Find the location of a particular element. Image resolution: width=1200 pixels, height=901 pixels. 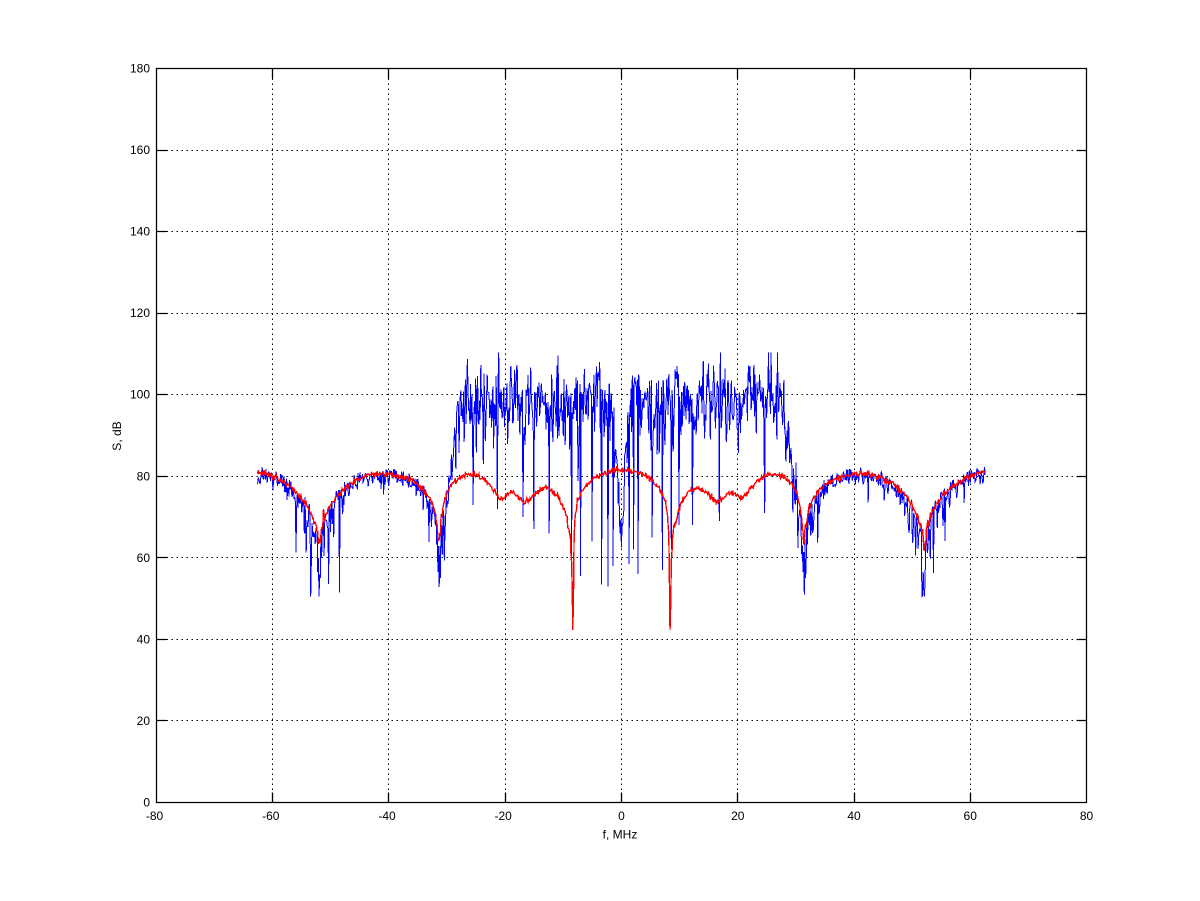

svg-text: -80 is located at coordinates (155, 816).